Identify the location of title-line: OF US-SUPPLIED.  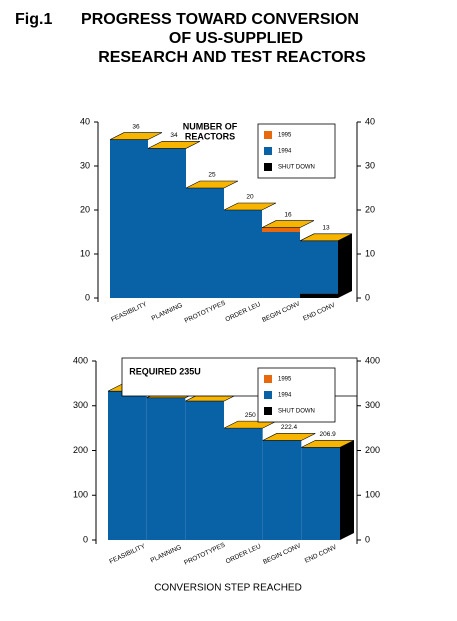
(236, 38).